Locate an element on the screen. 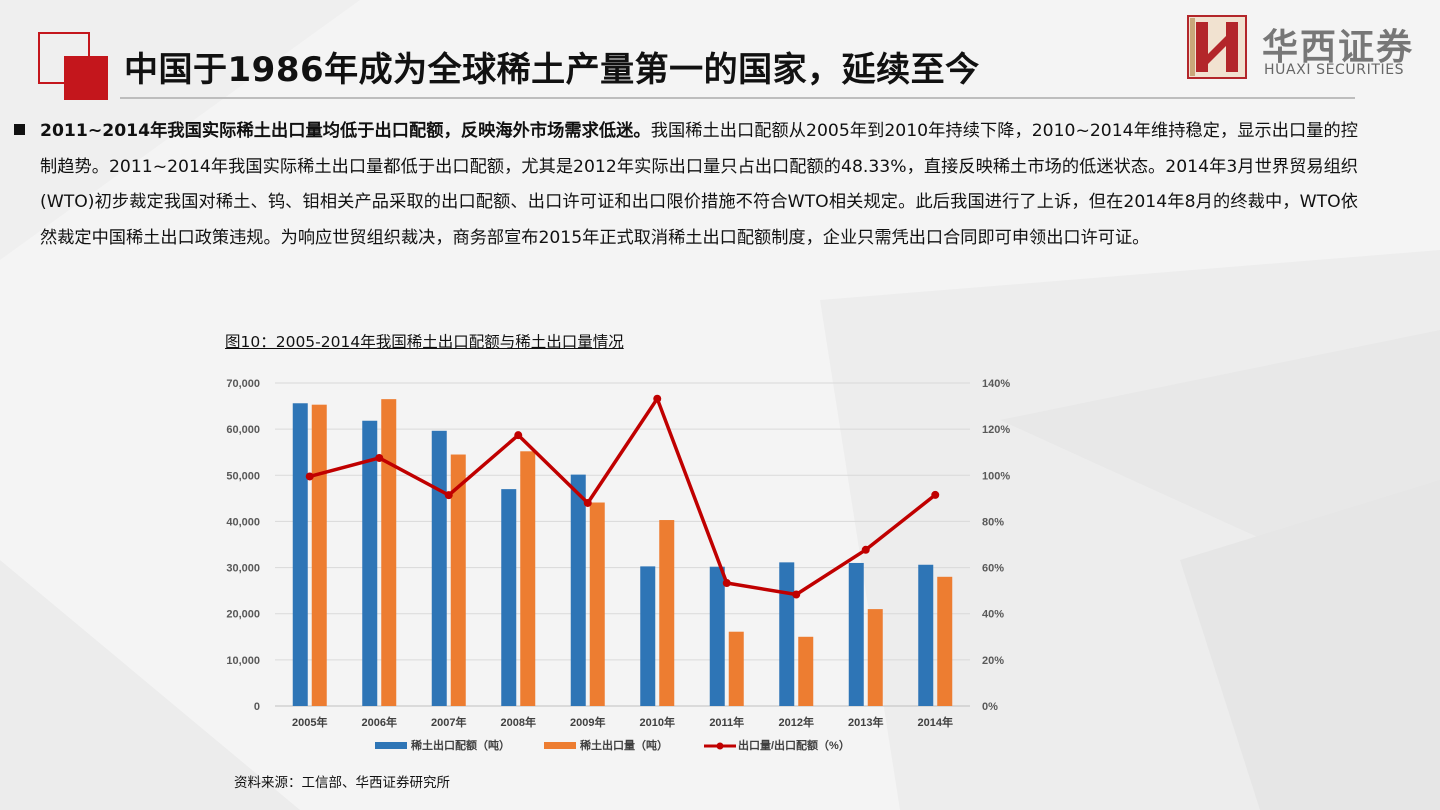 The height and width of the screenshot is (810, 1440). x-axis-tick-label: 2012年 is located at coordinates (796, 722).